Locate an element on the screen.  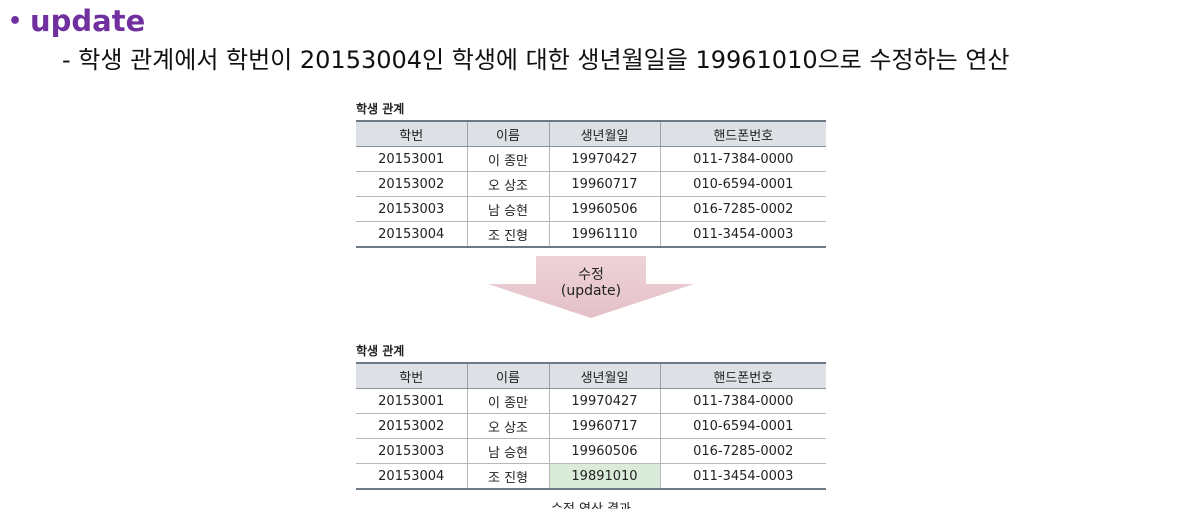
table-row: 20153004 조 진형 19961110 011-3454-0003 is located at coordinates (591, 234).